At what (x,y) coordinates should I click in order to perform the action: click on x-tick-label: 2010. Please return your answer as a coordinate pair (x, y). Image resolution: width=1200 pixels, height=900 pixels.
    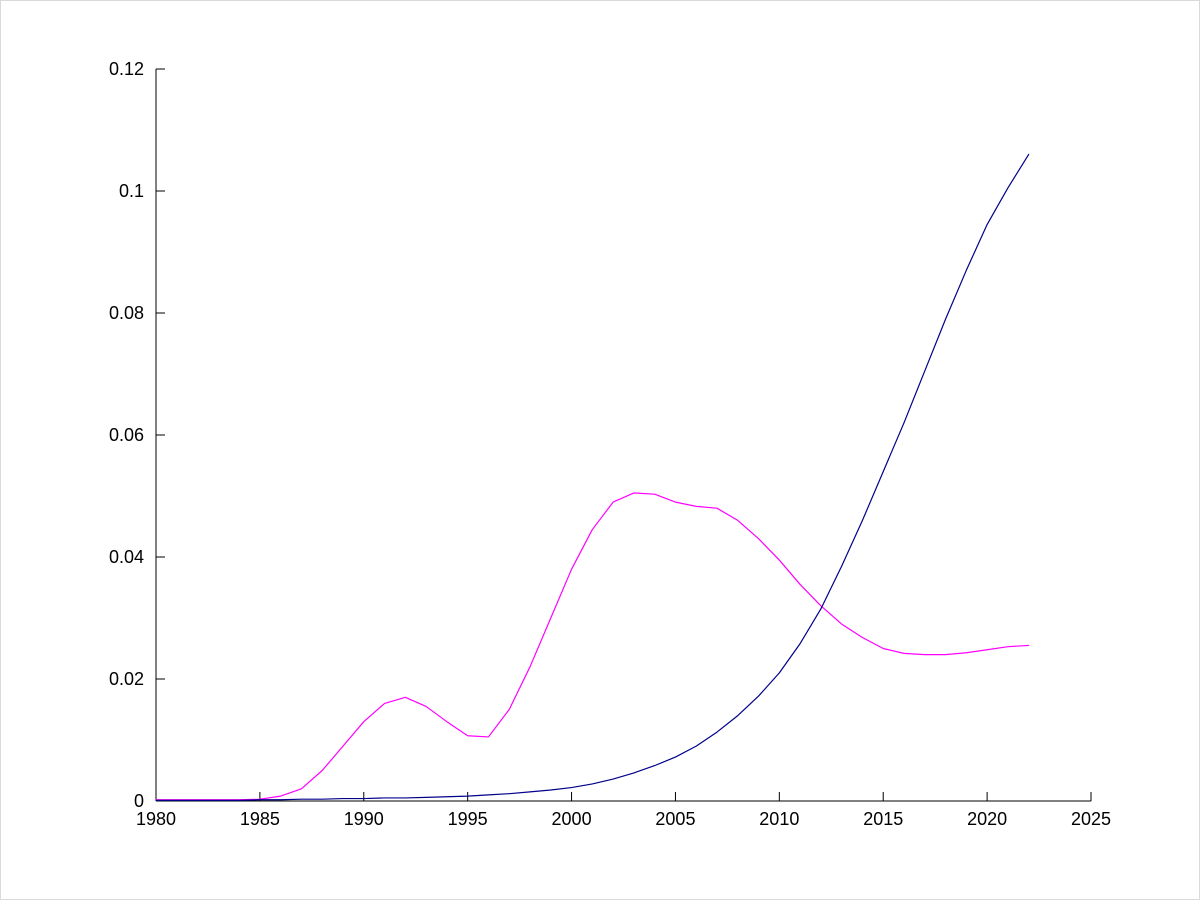
    Looking at the image, I should click on (779, 819).